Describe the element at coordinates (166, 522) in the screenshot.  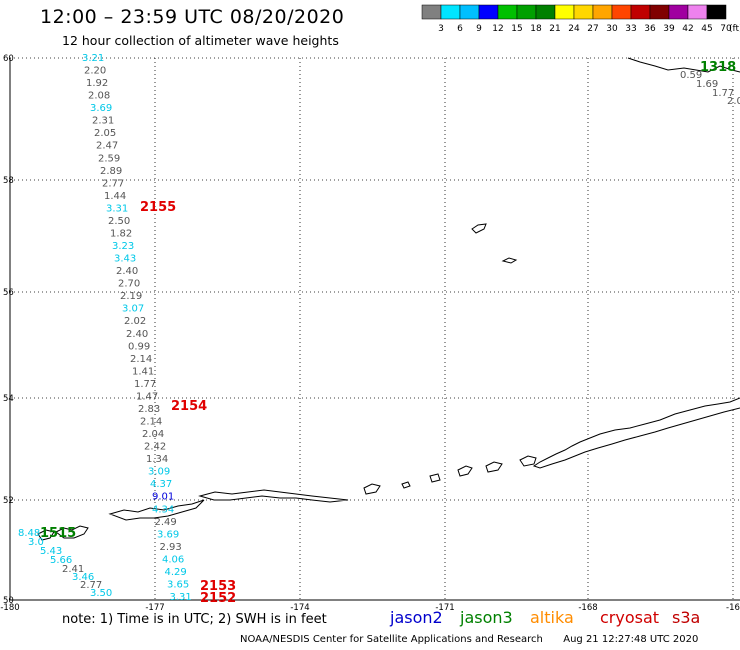
I see `wave-height-value: 2.49` at that location.